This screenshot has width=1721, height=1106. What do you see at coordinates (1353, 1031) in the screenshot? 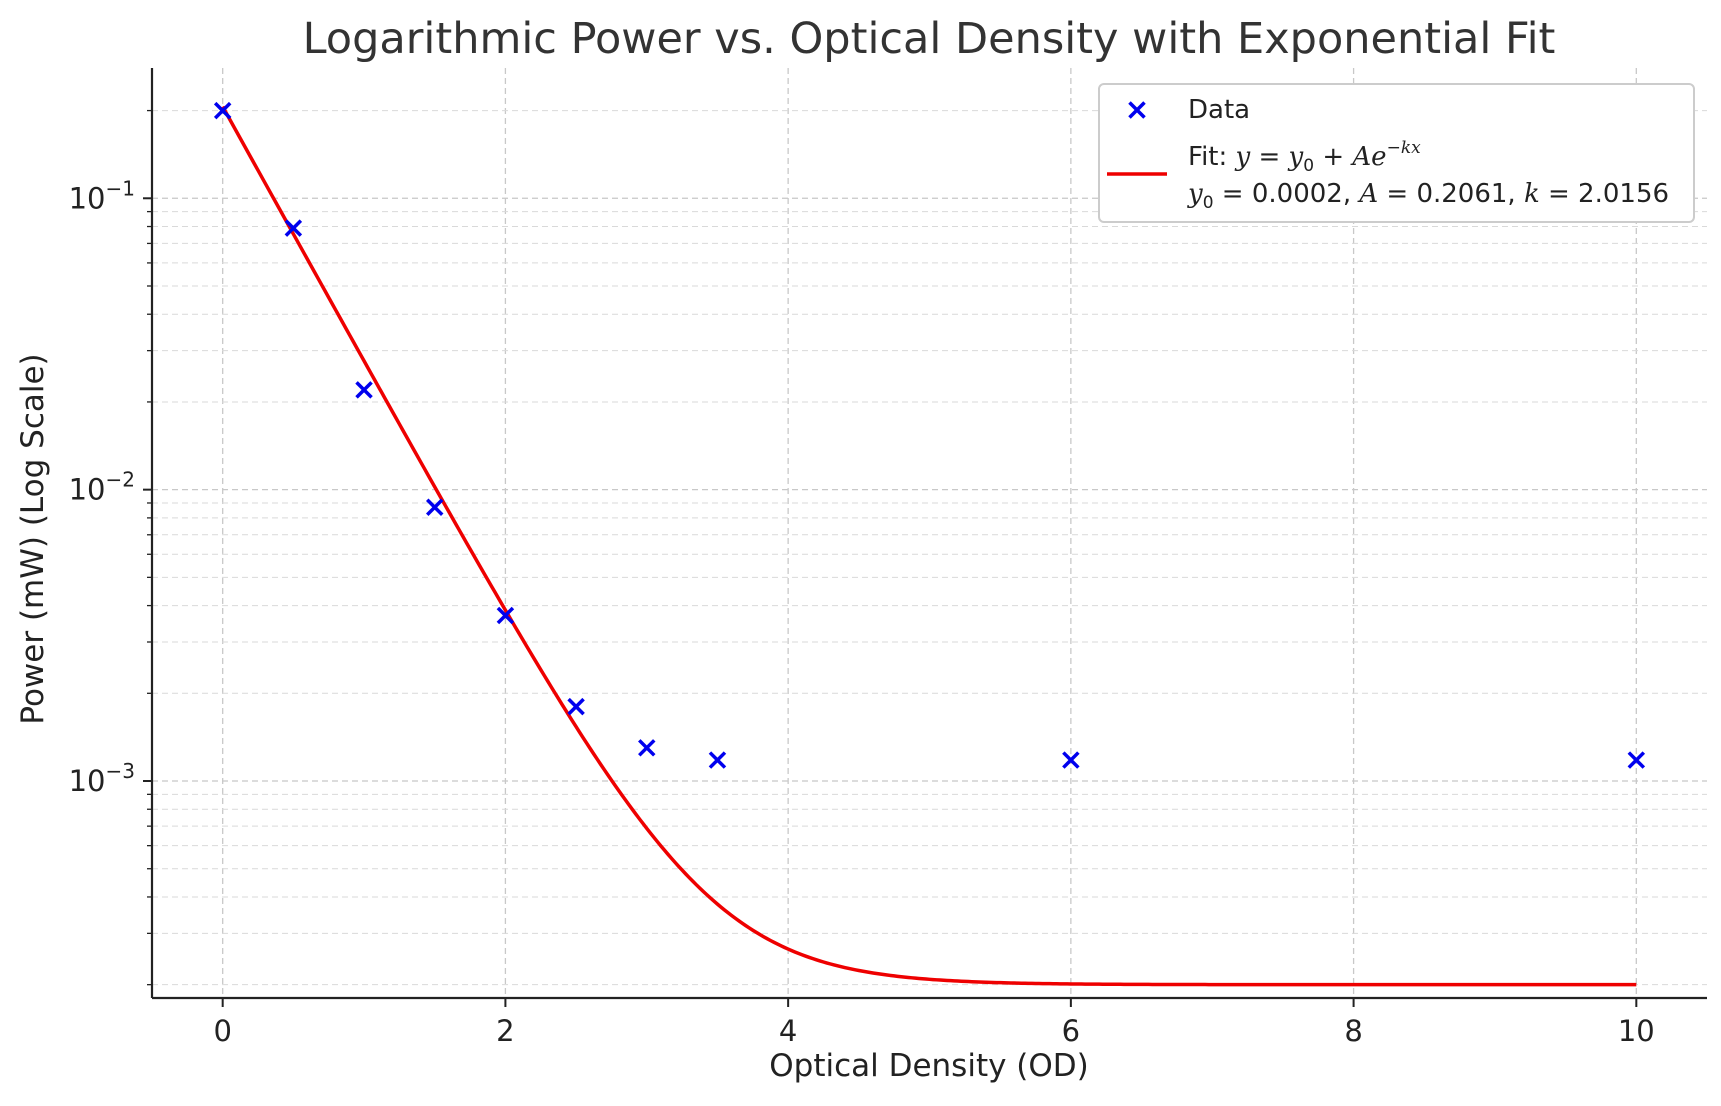
I see `x-tick-label: 8` at bounding box center [1353, 1031].